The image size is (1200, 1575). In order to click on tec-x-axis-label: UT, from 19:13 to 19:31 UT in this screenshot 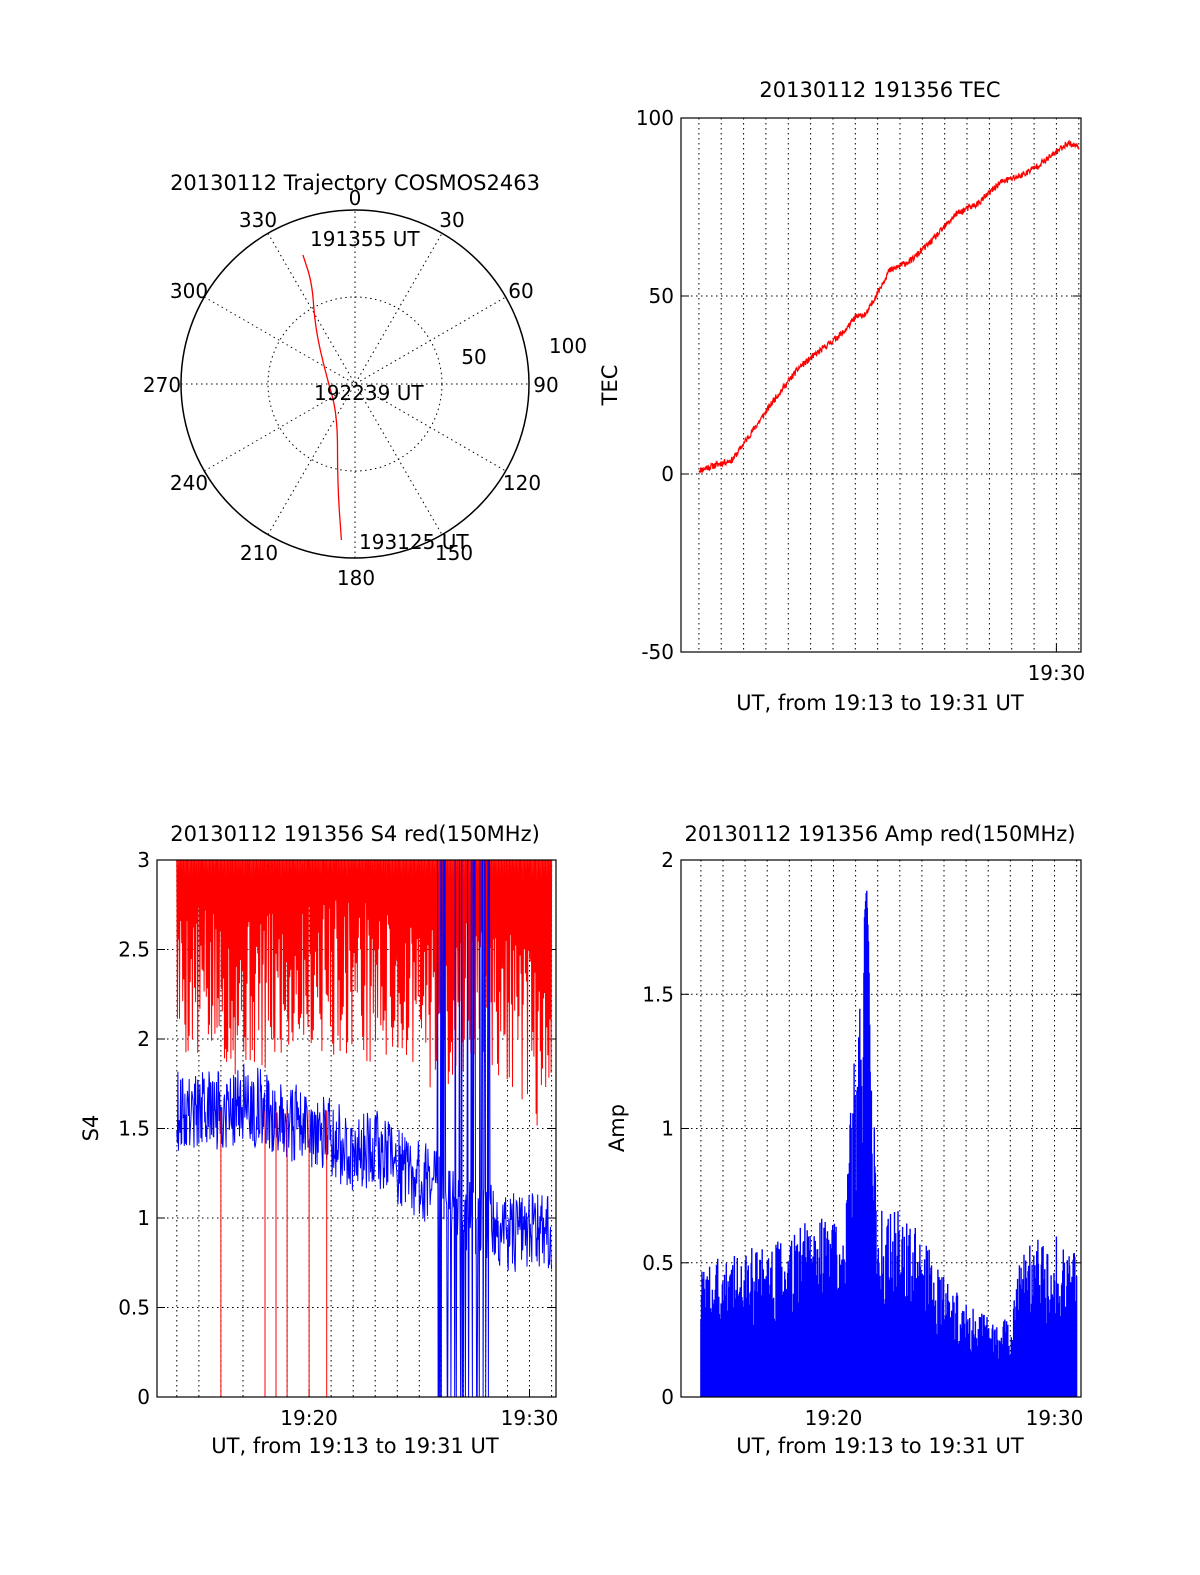, I will do `click(880, 703)`.